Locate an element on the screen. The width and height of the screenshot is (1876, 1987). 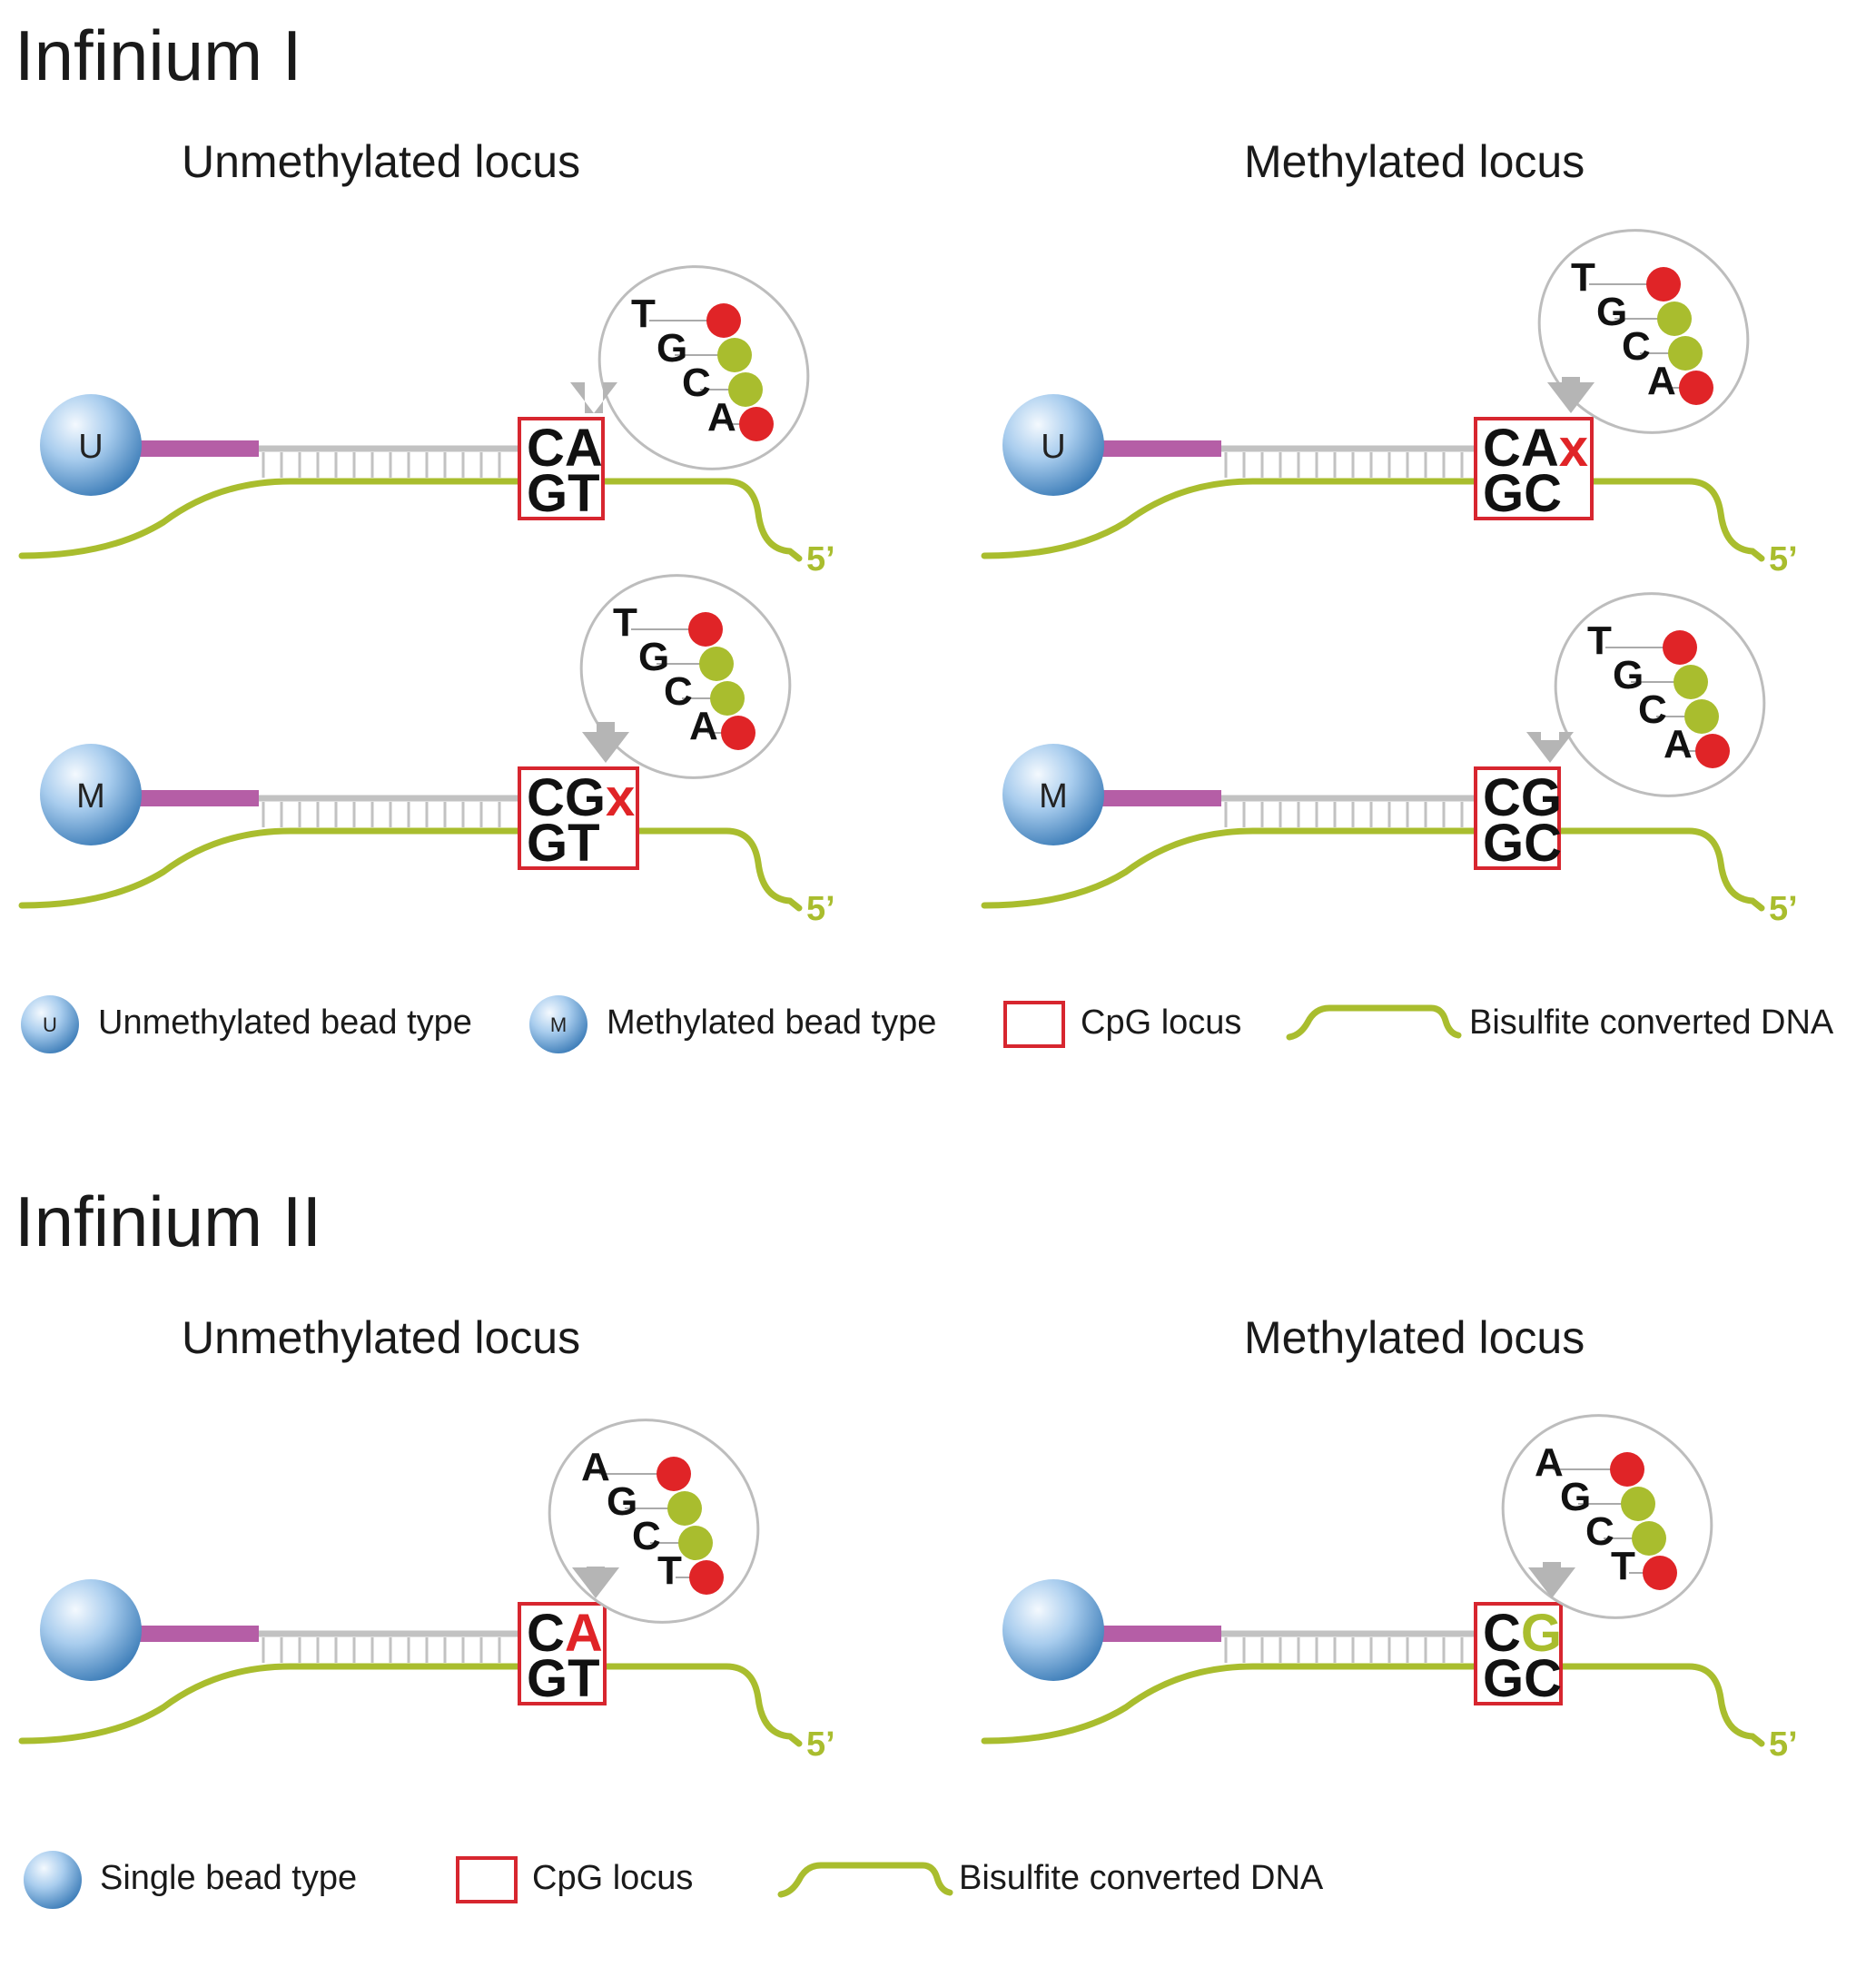
infinium-2-methylated-header: Methylated locus is located at coordinates (1415, 1337).